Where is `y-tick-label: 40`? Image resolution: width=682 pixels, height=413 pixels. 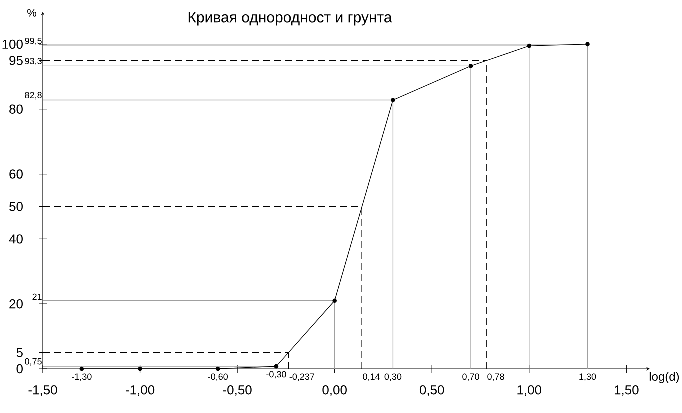
y-tick-label: 40 is located at coordinates (16, 239).